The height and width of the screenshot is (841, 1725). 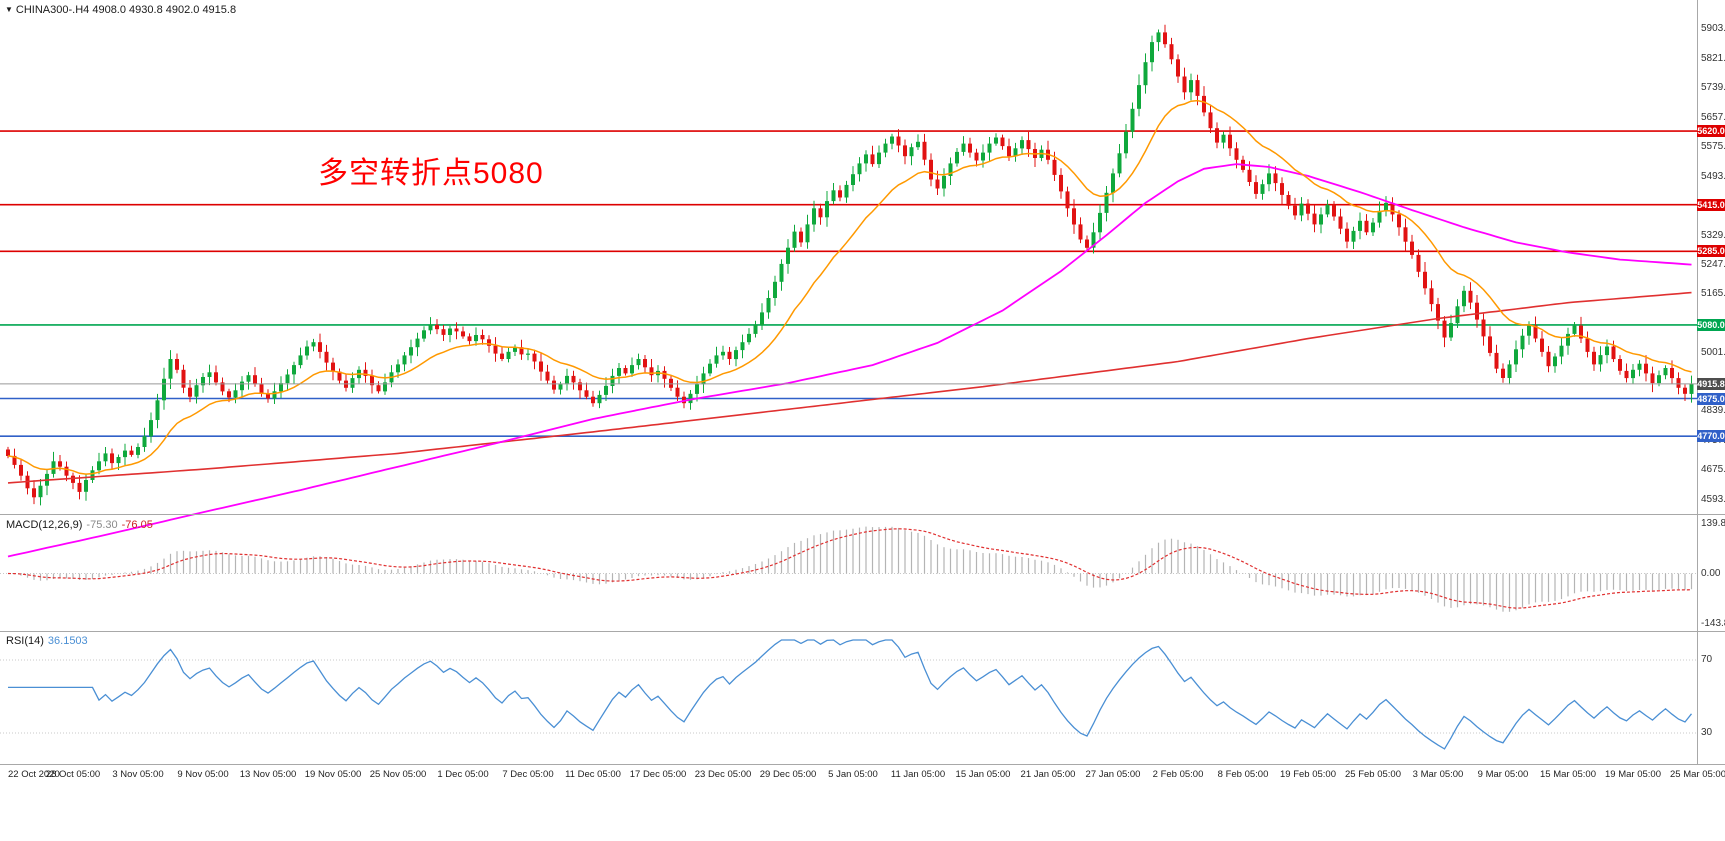 I want to click on macd-name: MACD(12,26,9), so click(x=44, y=525).